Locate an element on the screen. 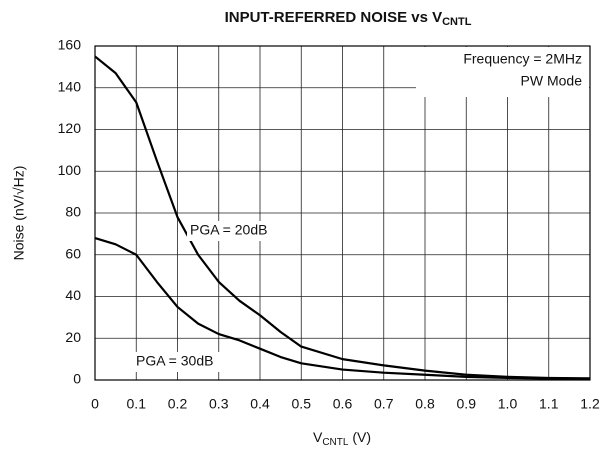 This screenshot has width=605, height=453. x-tick-label: 0 is located at coordinates (95, 404).